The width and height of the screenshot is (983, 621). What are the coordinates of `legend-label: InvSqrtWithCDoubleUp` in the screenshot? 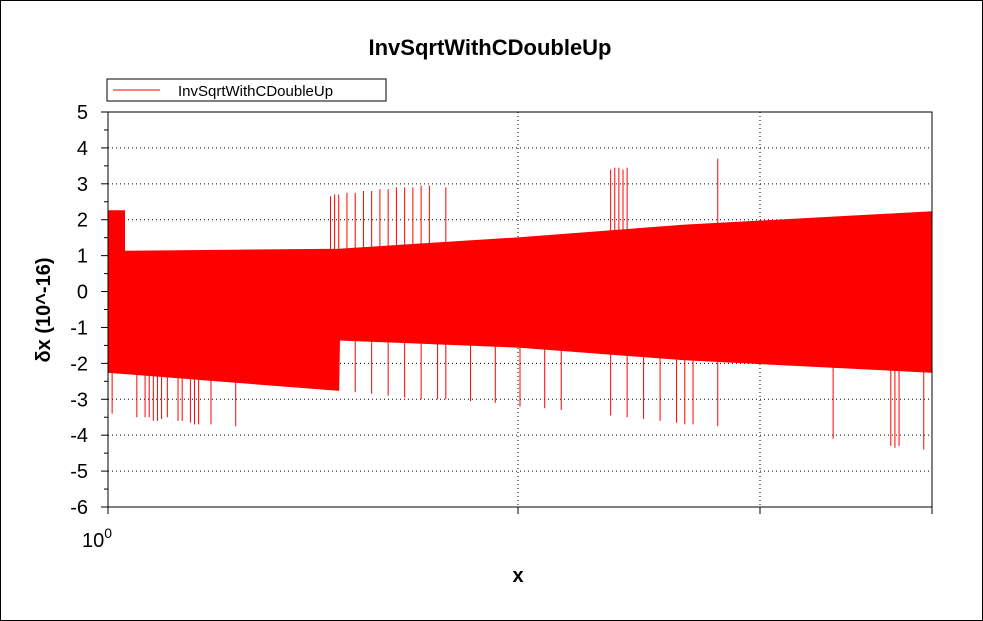 It's located at (255, 91).